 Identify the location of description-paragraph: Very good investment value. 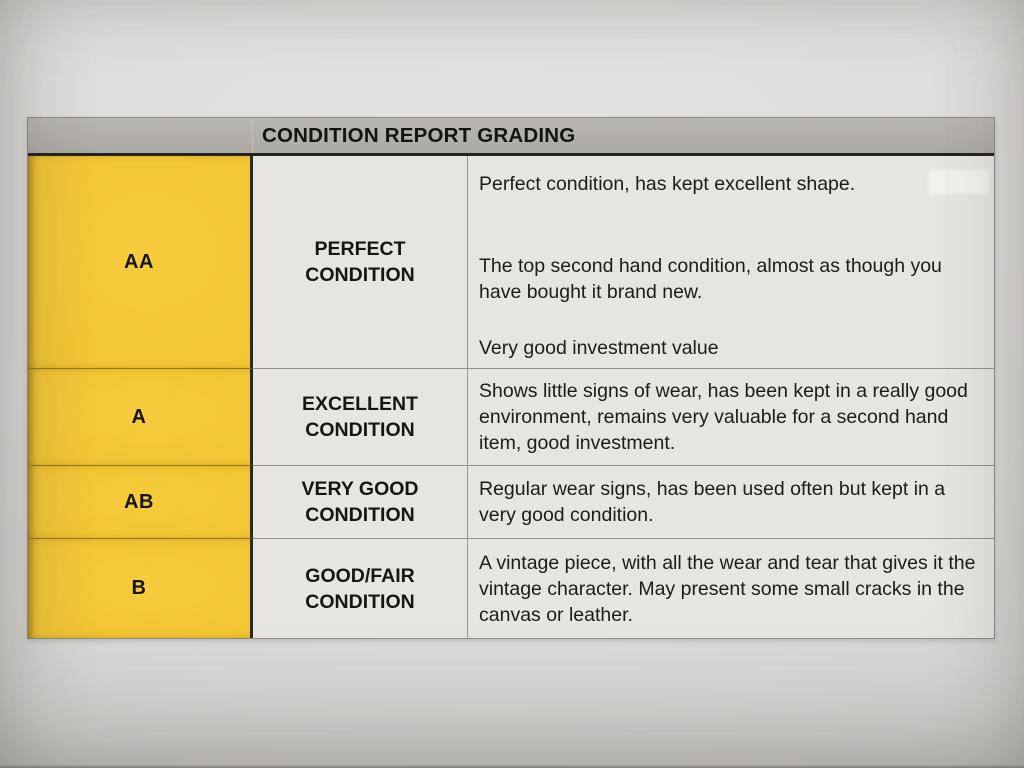
(599, 348).